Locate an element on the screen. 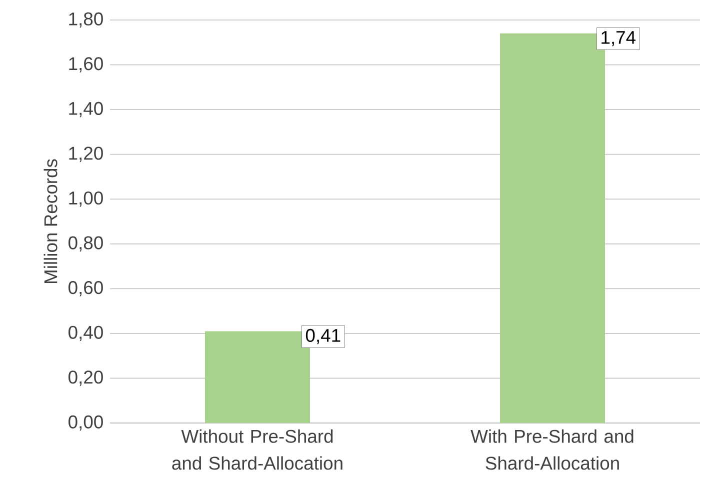  y-tick-label: 0,80 is located at coordinates (85, 244).